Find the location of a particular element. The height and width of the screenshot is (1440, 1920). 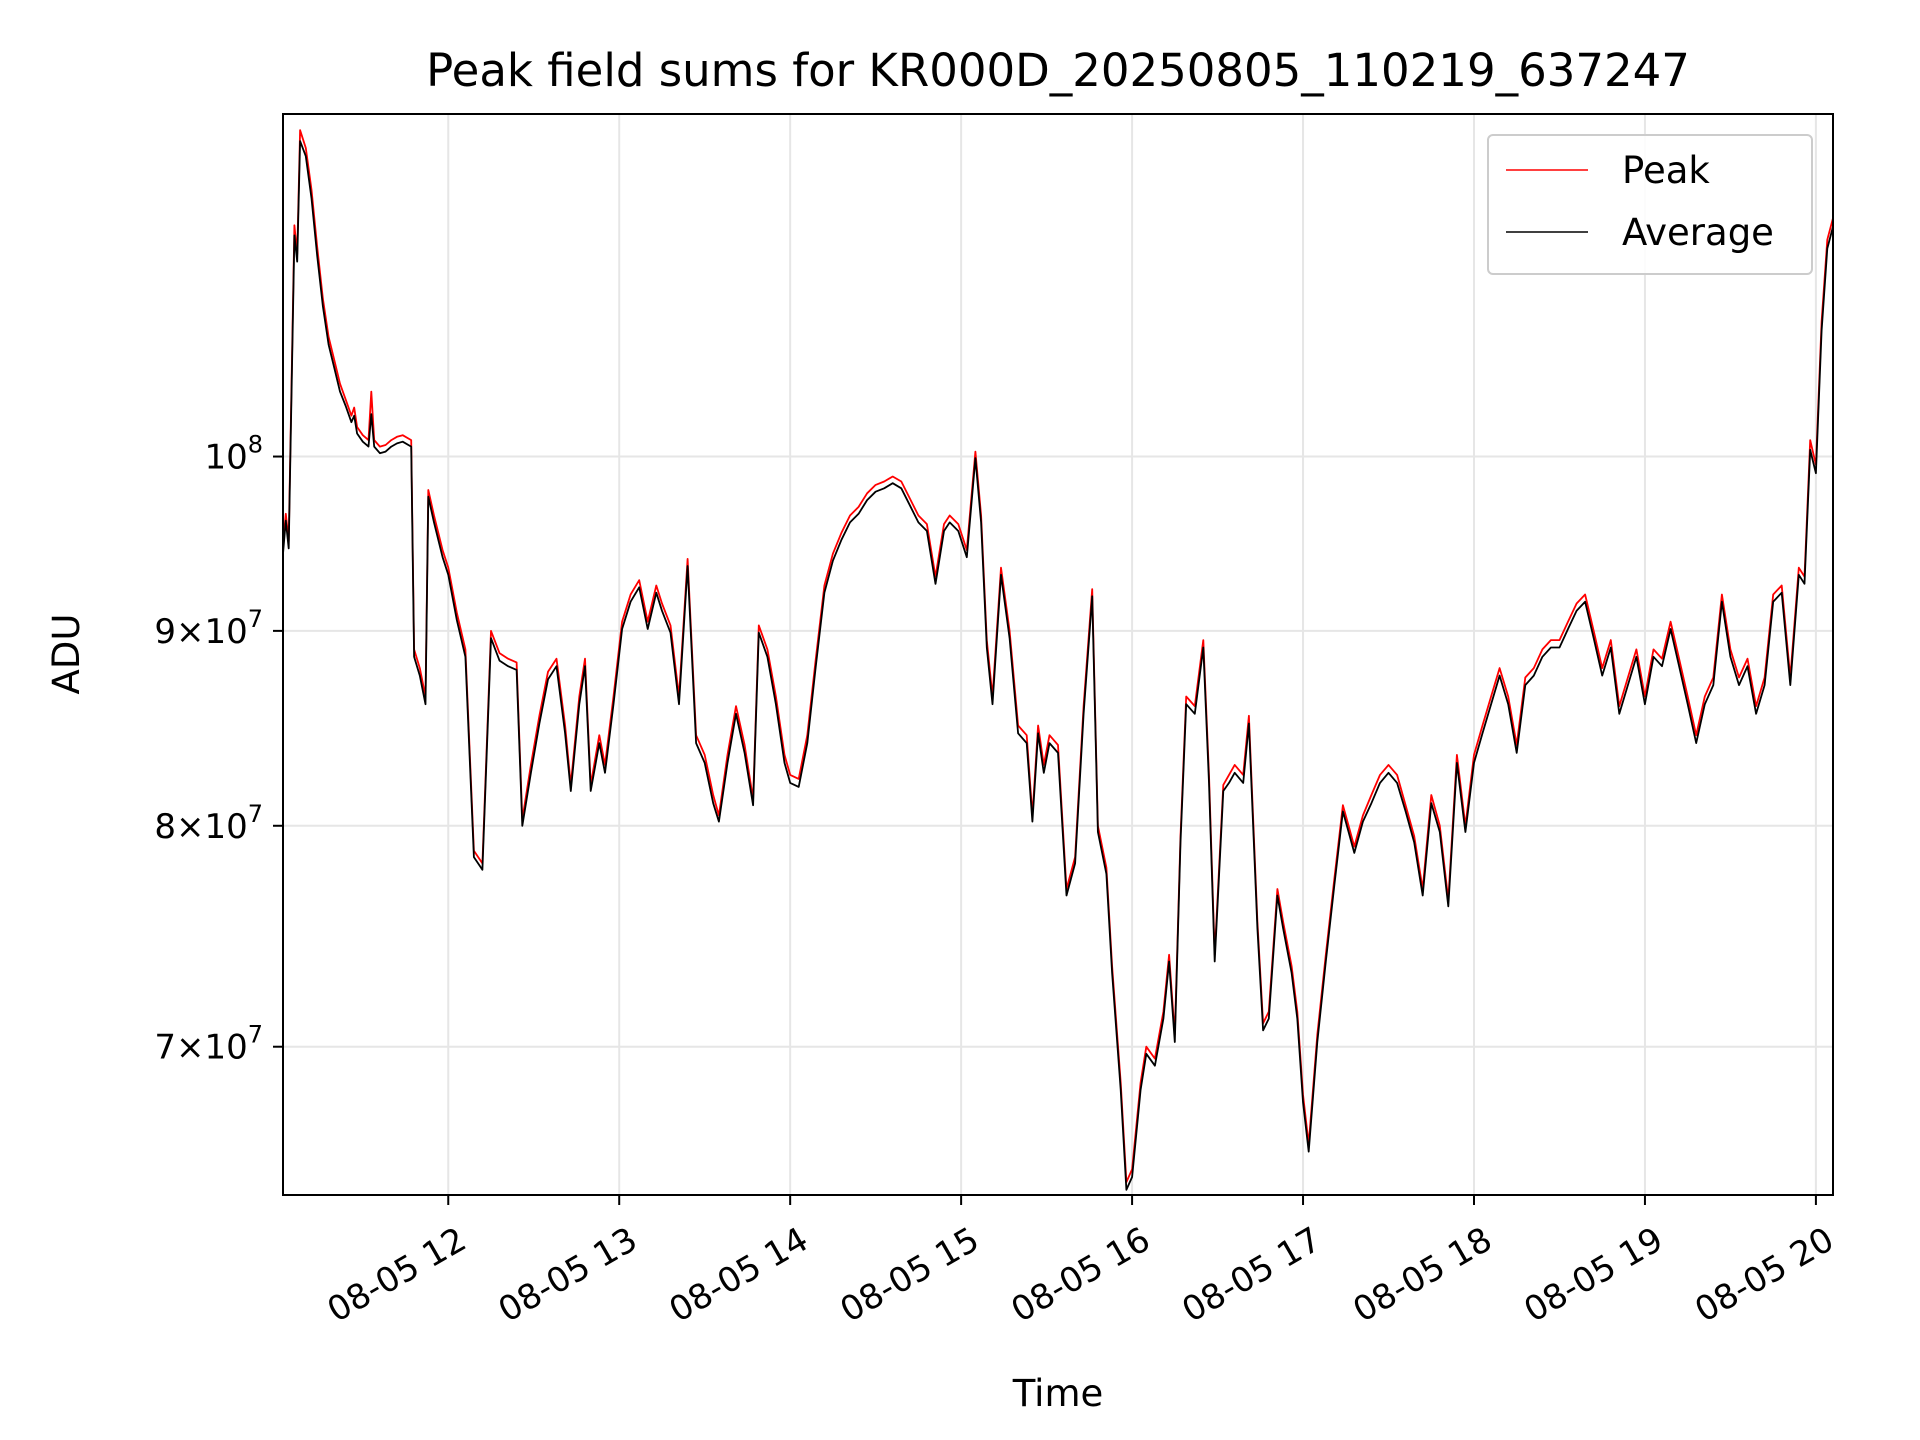

y-tick-label: 9×107 is located at coordinates (208, 628).